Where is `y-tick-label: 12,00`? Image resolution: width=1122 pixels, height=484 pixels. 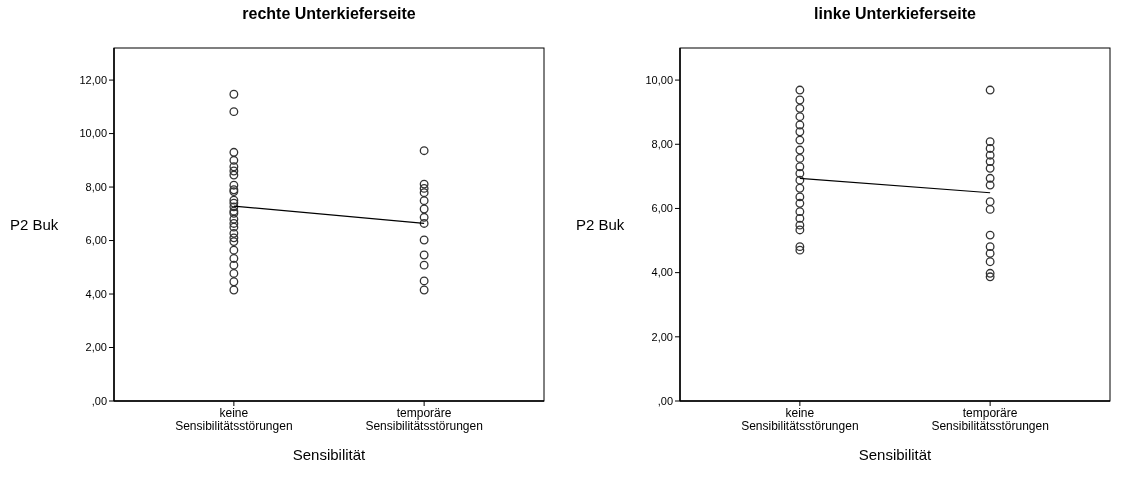 y-tick-label: 12,00 is located at coordinates (93, 79).